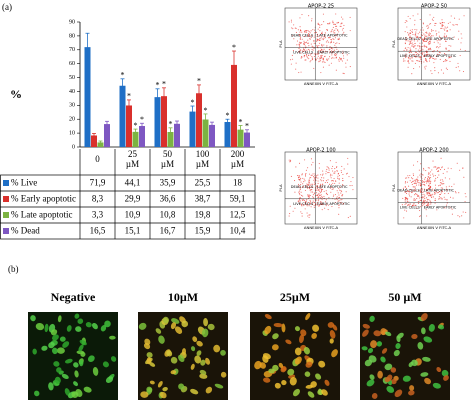  I want to click on plot-frame, so click(434, 44).